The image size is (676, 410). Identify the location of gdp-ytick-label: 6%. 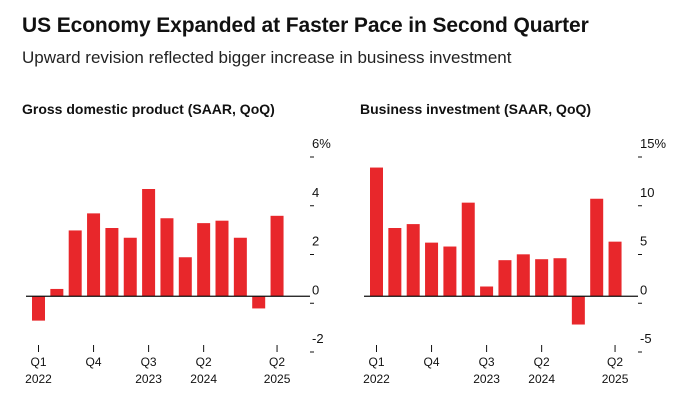
(321, 143).